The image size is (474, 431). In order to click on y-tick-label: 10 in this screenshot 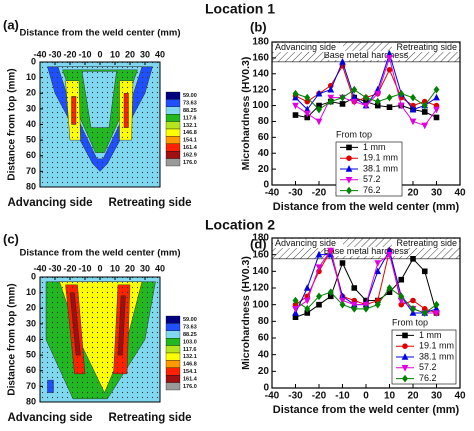, I will do `click(31, 77)`.